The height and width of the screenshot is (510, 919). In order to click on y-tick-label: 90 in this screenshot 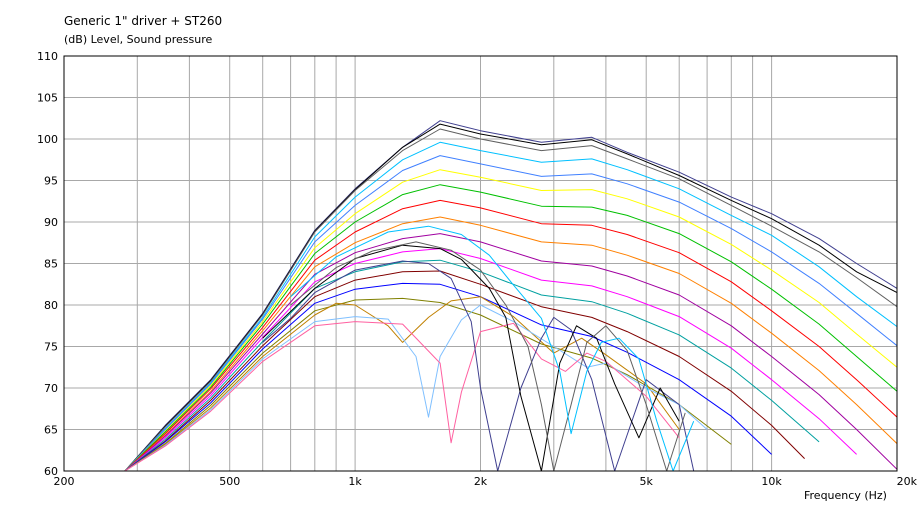, I will do `click(51, 222)`.